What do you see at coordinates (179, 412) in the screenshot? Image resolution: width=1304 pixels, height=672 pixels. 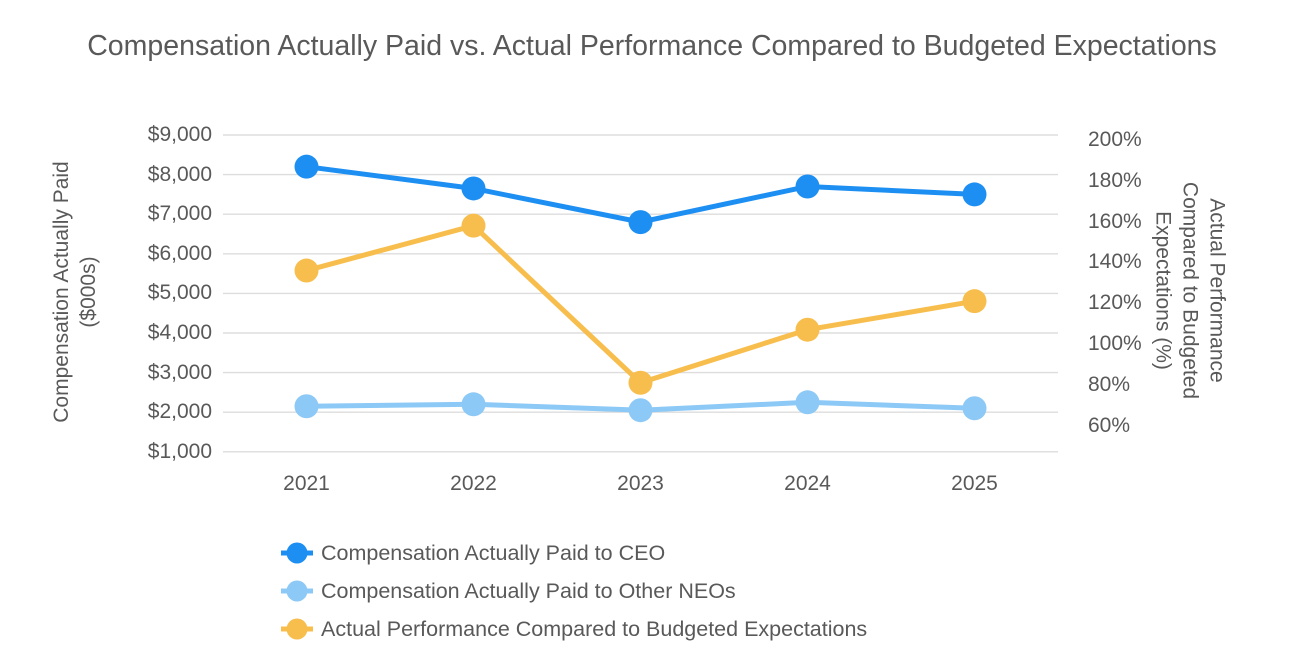 I see `left-axis-tick: $2,000` at bounding box center [179, 412].